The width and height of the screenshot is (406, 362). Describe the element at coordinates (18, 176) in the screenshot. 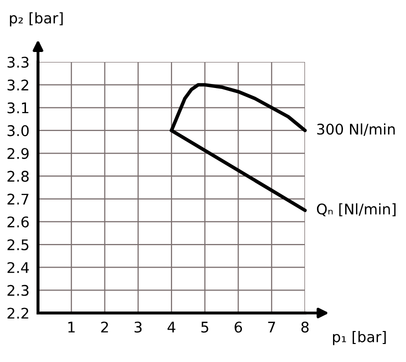

I see `y-tick-label: 2.8` at that location.